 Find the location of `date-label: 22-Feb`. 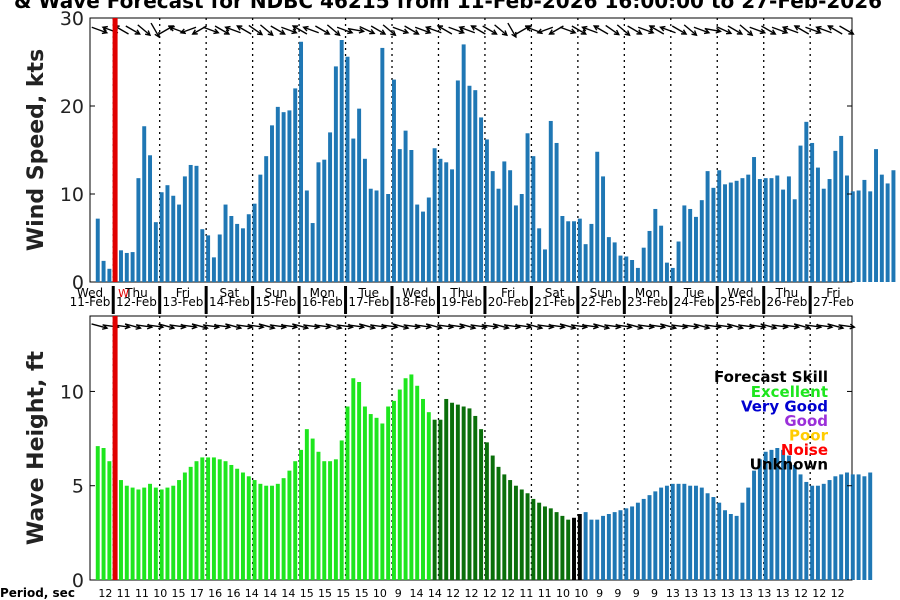

date-label: 22-Feb is located at coordinates (601, 302).